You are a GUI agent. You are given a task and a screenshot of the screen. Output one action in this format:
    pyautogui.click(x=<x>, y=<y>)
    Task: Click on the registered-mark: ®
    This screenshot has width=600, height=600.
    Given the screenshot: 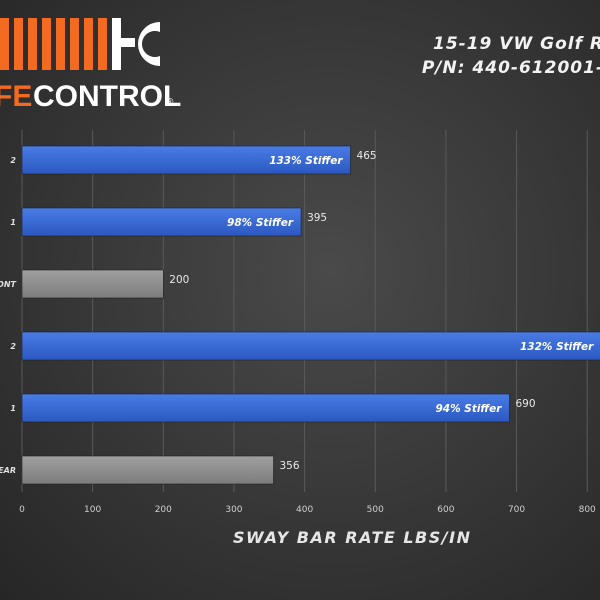 What is the action you would take?
    pyautogui.click(x=170, y=102)
    